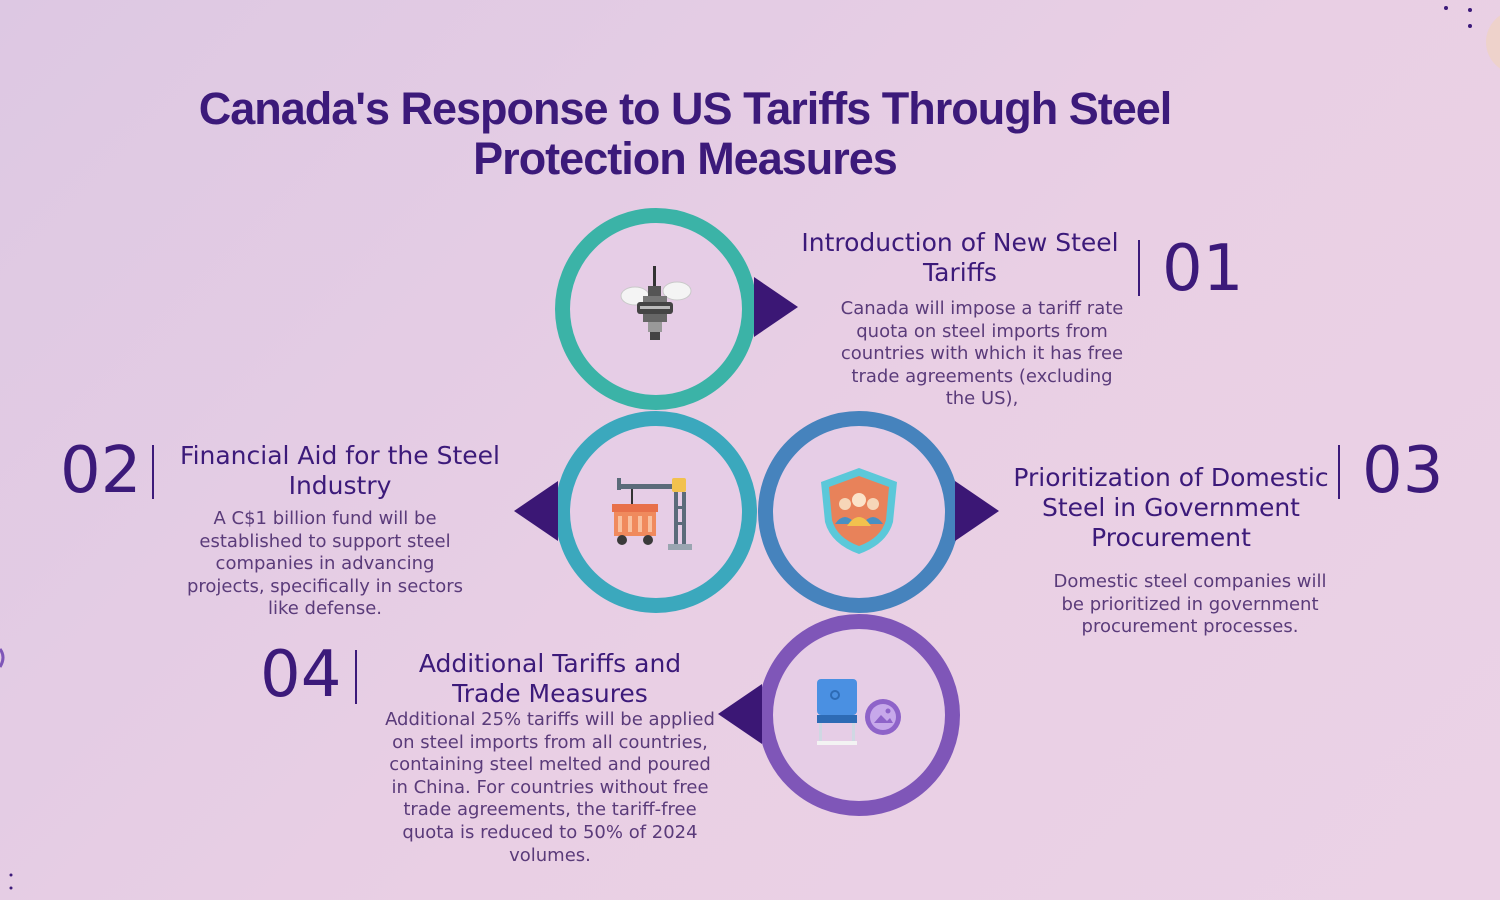 This screenshot has height=900, width=1500. Describe the element at coordinates (356, 677) in the screenshot. I see `step-4-divider` at that location.